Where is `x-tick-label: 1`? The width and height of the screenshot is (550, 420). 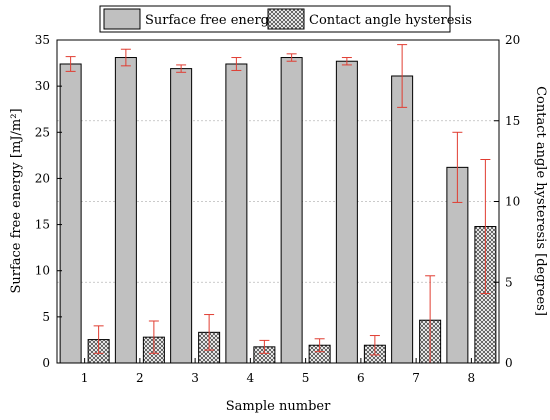
x-tick-label: 1 is located at coordinates (85, 378).